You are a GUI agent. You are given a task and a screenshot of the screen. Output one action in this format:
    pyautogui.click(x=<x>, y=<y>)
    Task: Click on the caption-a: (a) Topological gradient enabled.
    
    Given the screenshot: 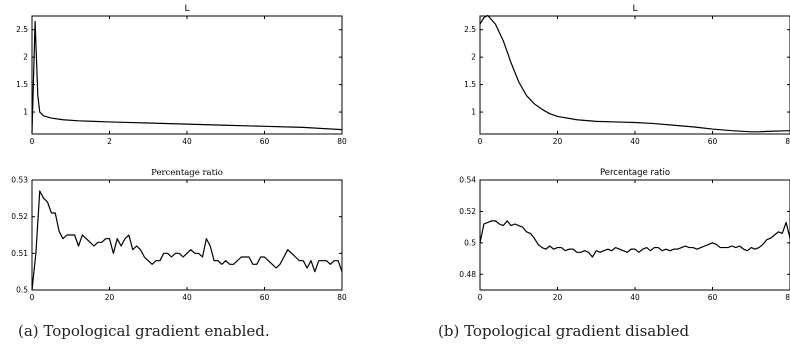 What is the action you would take?
    pyautogui.click(x=144, y=331)
    